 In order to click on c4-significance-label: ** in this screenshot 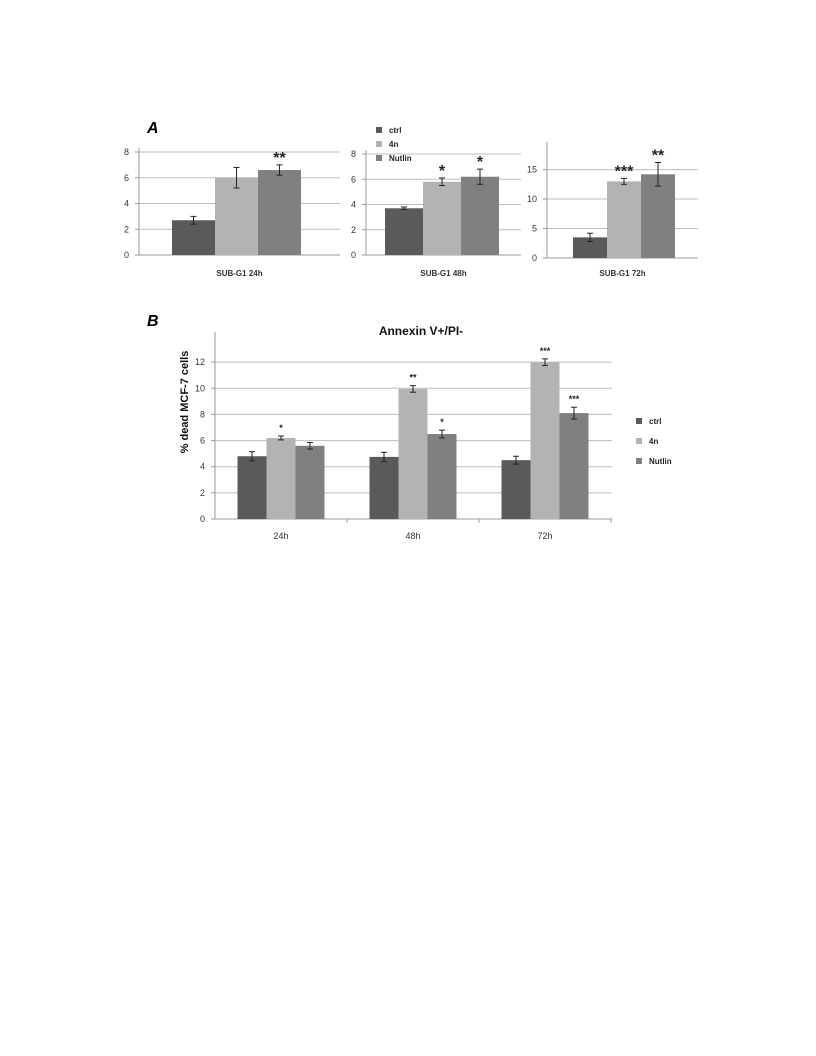, I will do `click(413, 378)`.